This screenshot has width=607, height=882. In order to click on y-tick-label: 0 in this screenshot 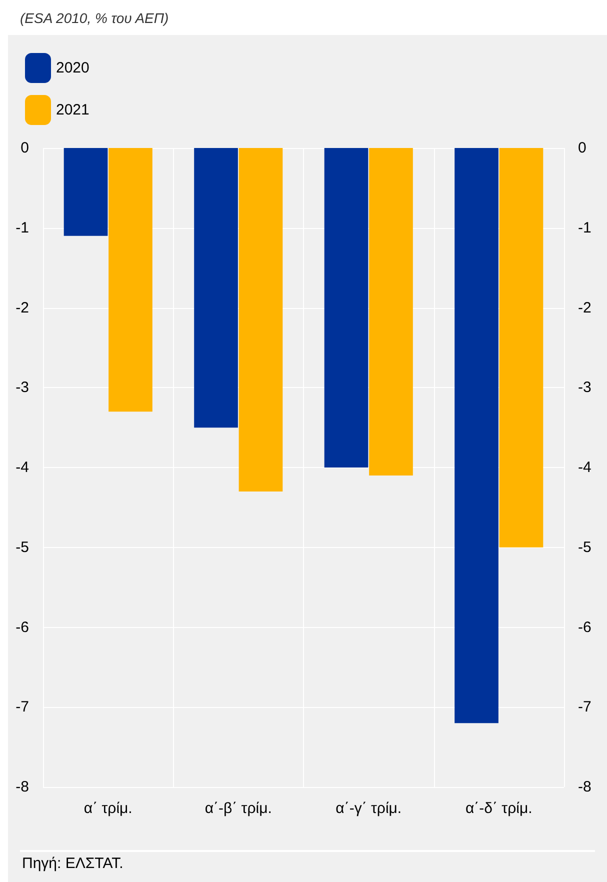, I will do `click(24, 148)`.